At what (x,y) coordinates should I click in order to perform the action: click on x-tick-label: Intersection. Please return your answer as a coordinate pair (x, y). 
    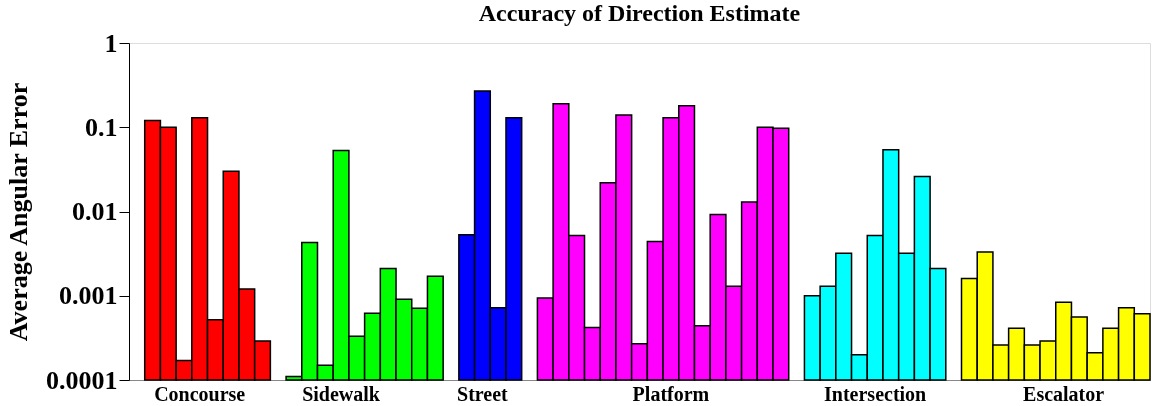
    Looking at the image, I should click on (875, 393).